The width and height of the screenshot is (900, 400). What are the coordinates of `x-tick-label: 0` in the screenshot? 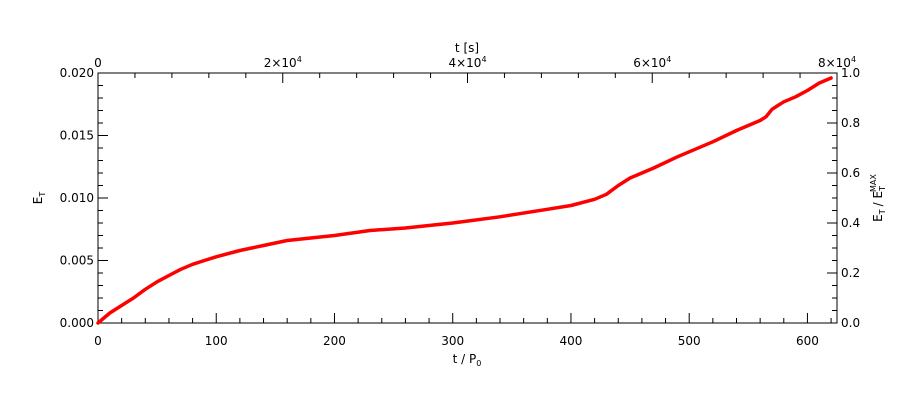 It's located at (98, 341).